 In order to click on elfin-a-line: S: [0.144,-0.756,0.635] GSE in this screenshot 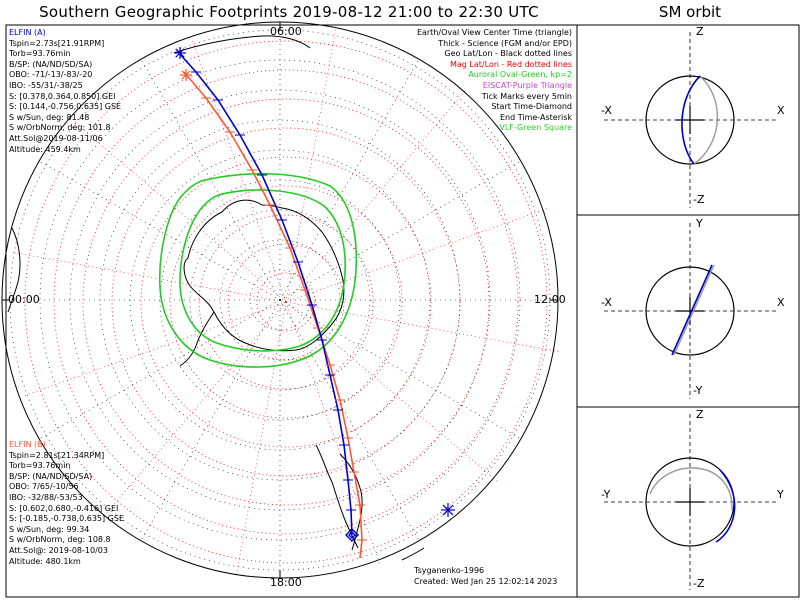, I will do `click(65, 107)`.